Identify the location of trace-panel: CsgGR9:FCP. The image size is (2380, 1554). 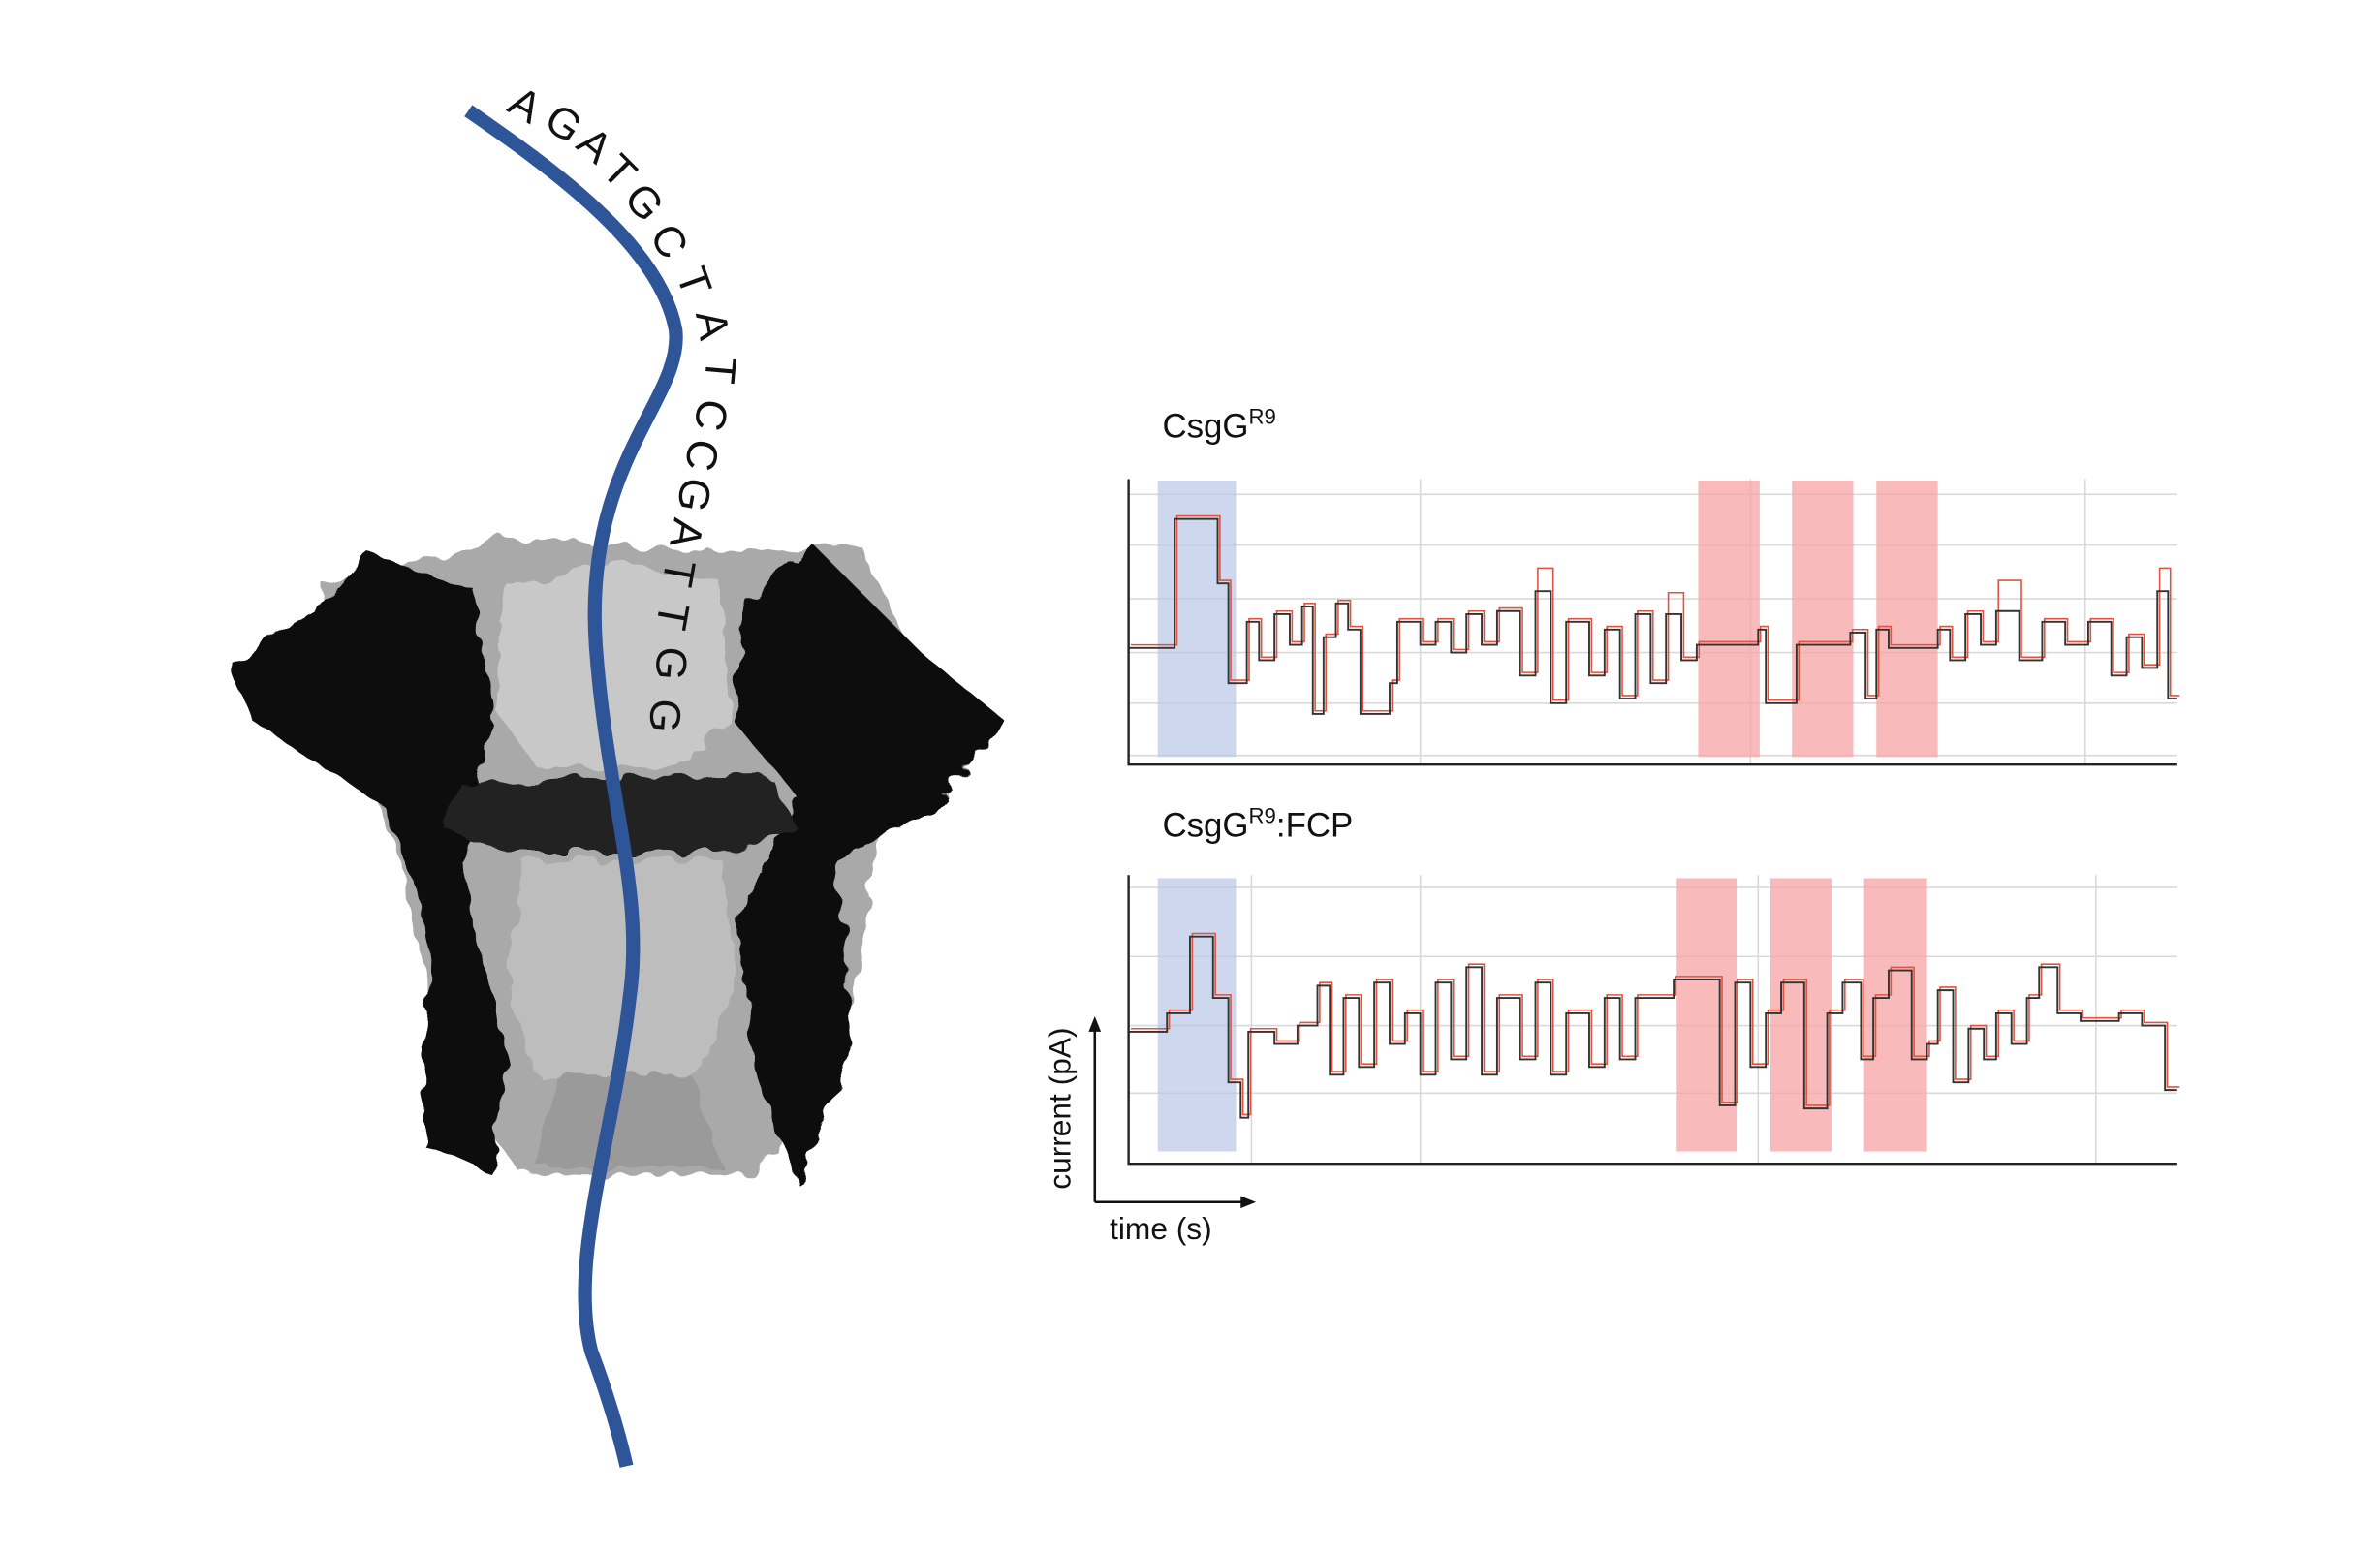
(1653, 984).